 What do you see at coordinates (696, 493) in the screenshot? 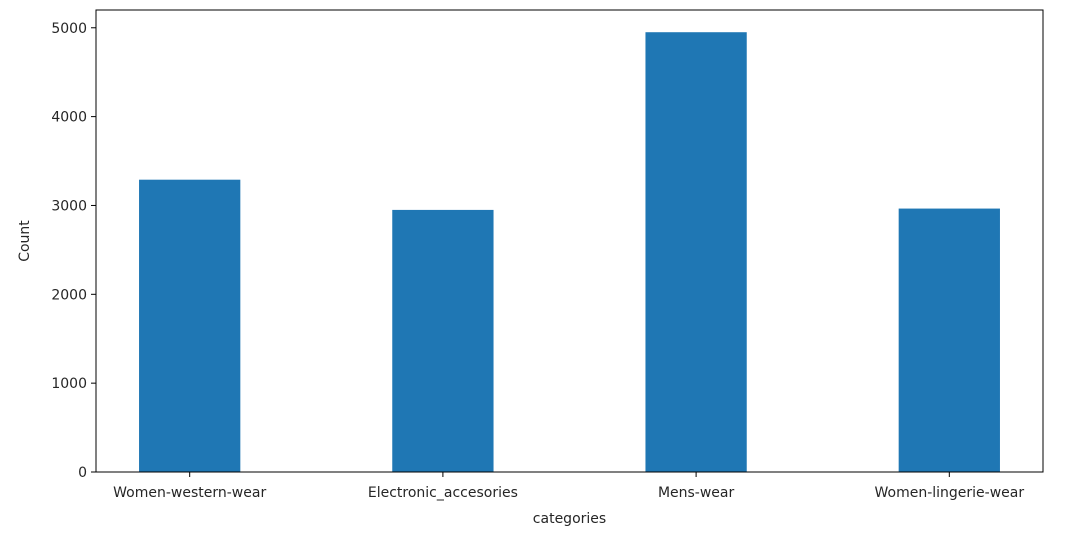
I see `x-tick-label: Mens-wear` at bounding box center [696, 493].